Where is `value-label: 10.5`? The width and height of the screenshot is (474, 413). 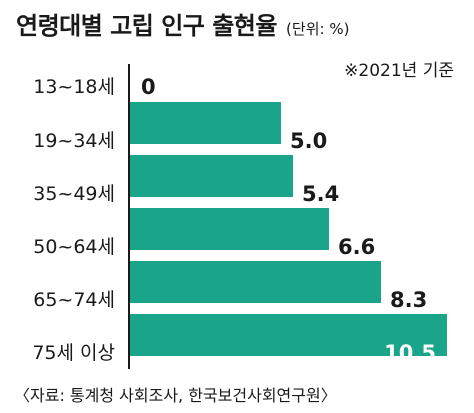 value-label: 10.5 is located at coordinates (410, 353).